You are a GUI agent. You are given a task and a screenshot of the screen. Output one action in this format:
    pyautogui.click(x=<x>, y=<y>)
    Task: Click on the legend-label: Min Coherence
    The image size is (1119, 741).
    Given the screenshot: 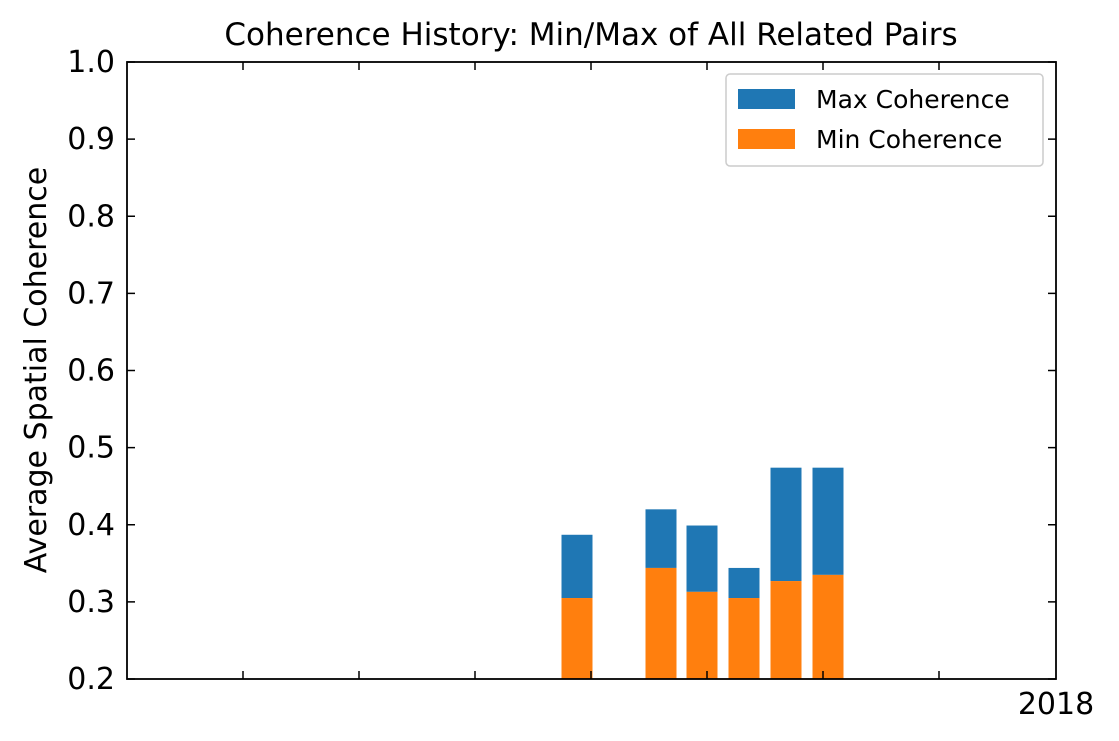 What is the action you would take?
    pyautogui.click(x=909, y=139)
    